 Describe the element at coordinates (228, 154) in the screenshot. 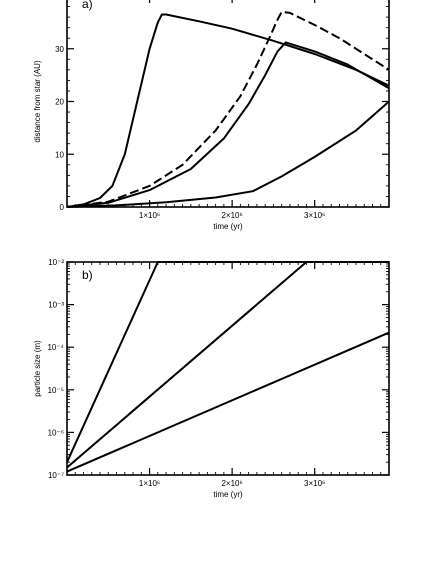

I see `panel-a-series-4-line` at that location.